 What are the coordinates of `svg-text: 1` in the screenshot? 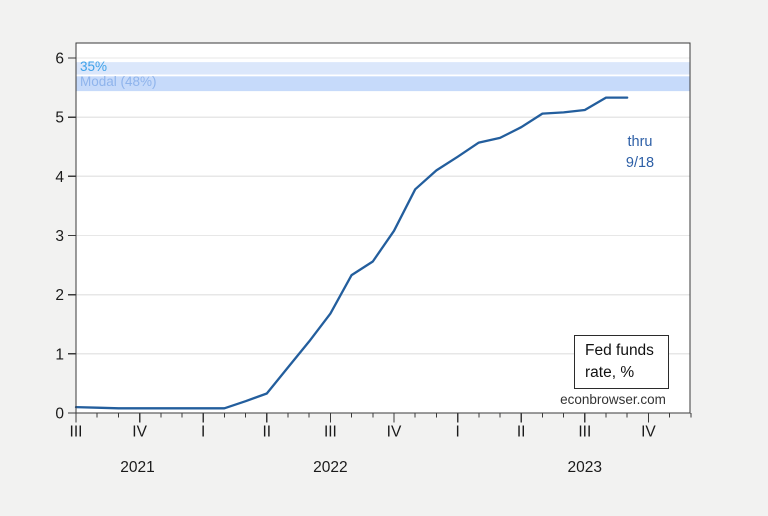 It's located at (59, 354).